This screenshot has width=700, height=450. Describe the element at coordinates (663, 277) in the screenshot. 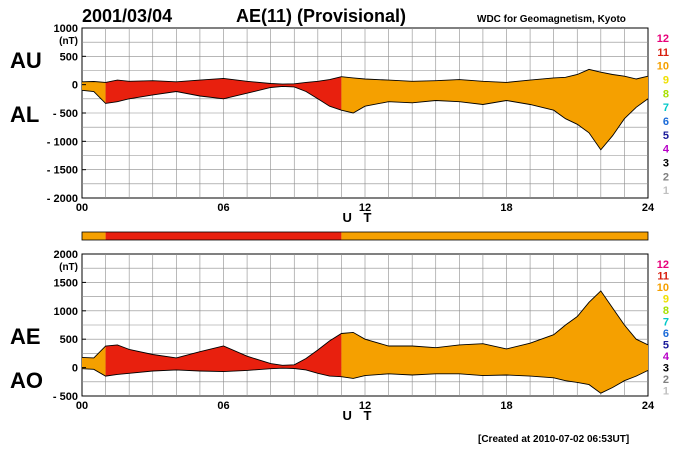

I see `panel2-station-scale-label: 11` at that location.